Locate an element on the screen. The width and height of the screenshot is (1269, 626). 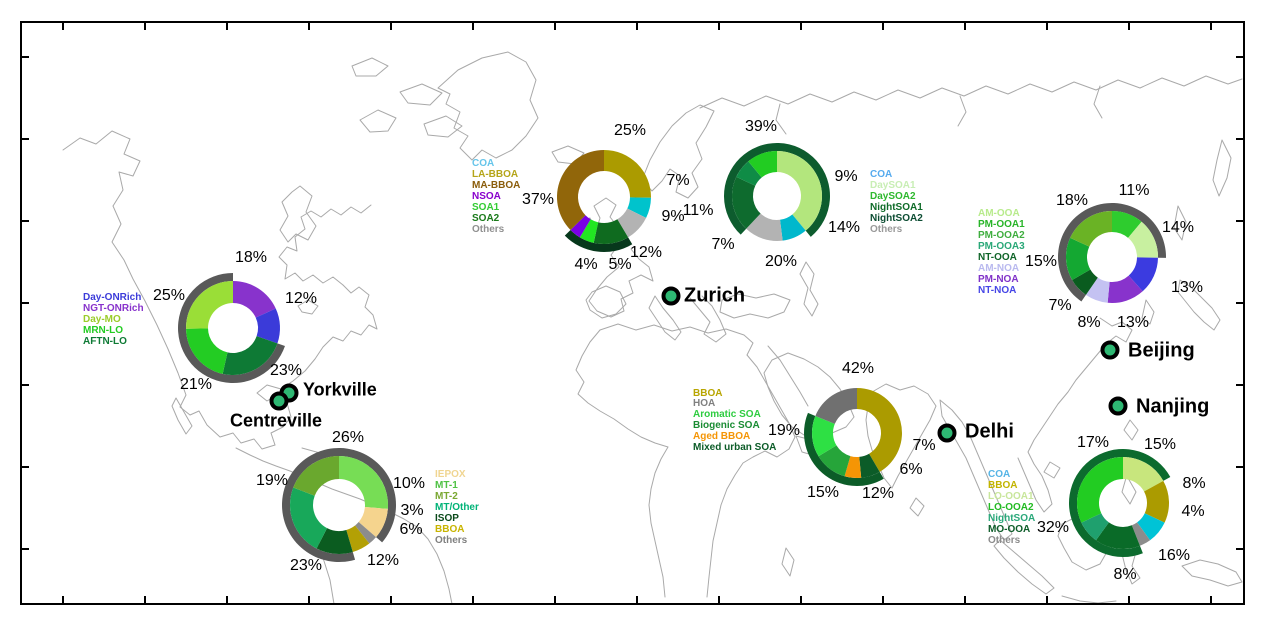
pie-segment-aged-bboa is located at coordinates (853, 467).